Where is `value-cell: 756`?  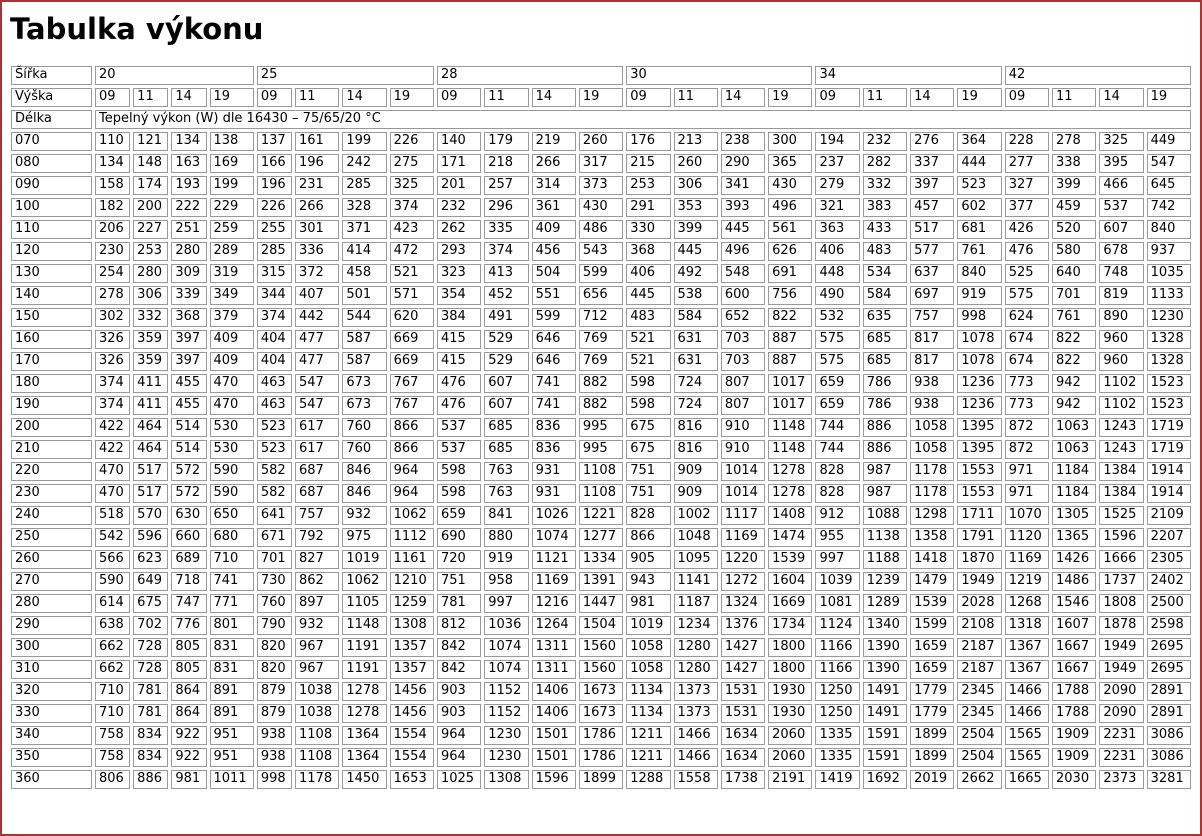 value-cell: 756 is located at coordinates (790, 295).